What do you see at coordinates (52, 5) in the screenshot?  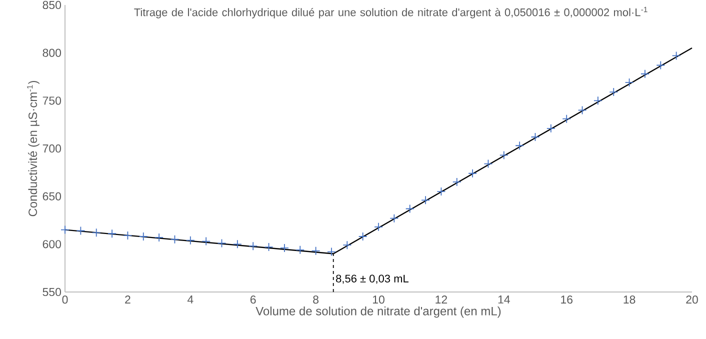 I see `y-tick-label: 850` at bounding box center [52, 5].